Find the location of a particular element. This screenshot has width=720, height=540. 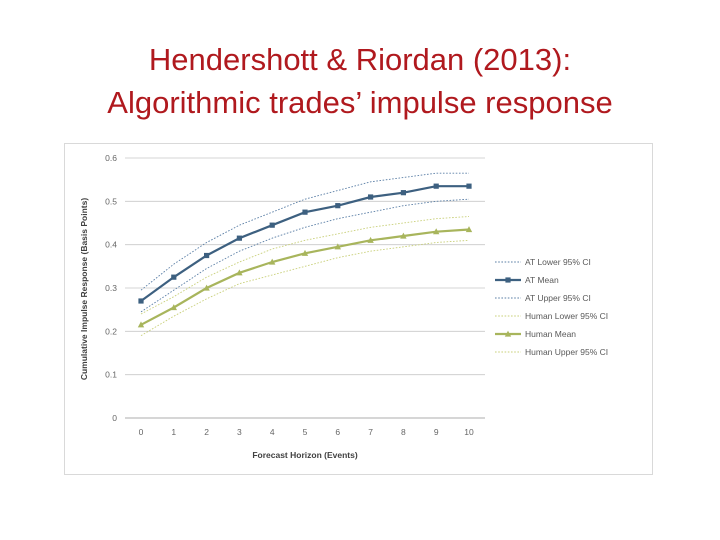

legend-label: Human Upper 95% CI is located at coordinates (566, 352).